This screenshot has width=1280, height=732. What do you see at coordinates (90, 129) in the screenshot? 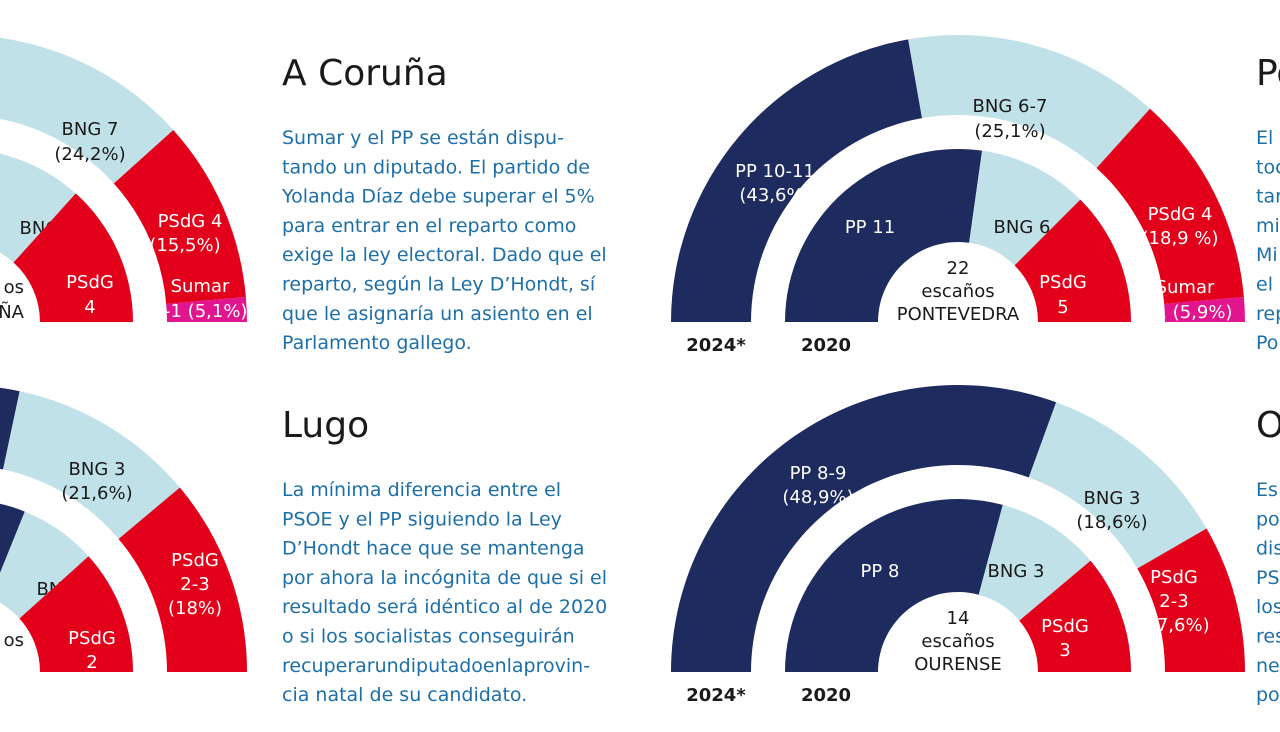
I see `segment-label: BNG 7` at bounding box center [90, 129].